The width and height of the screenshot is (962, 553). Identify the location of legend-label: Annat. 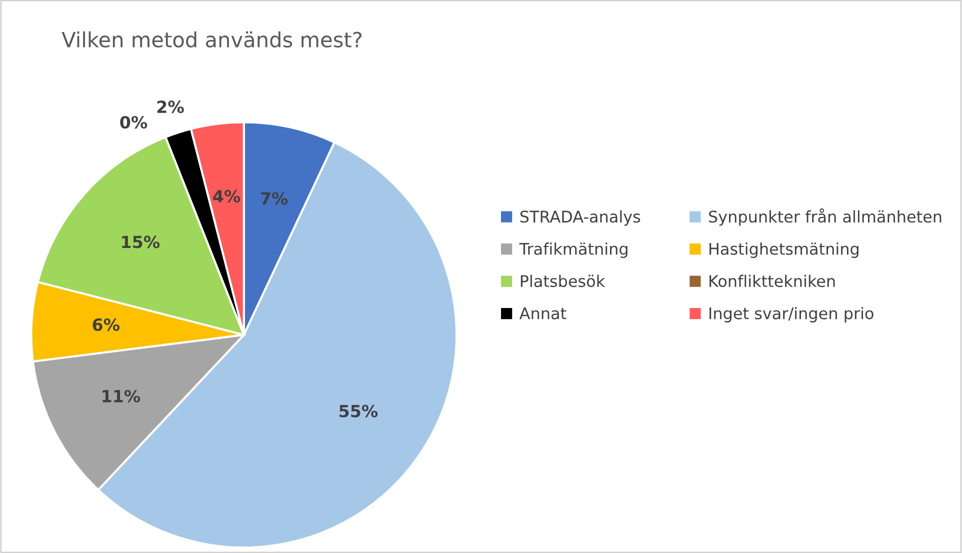
(542, 313).